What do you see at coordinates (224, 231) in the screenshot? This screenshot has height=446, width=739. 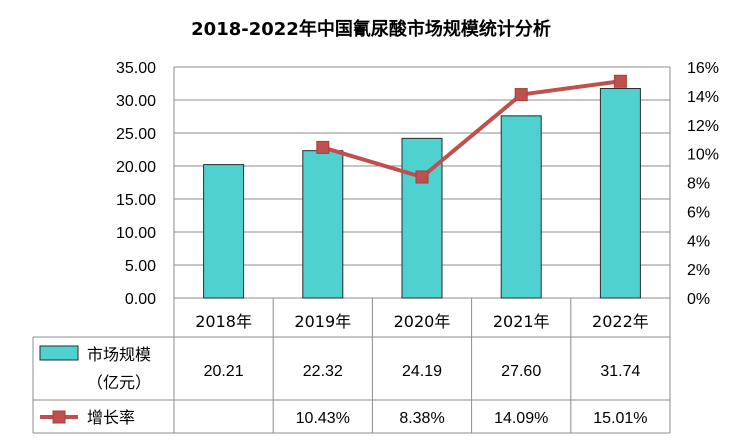 I see `bar-2018年` at bounding box center [224, 231].